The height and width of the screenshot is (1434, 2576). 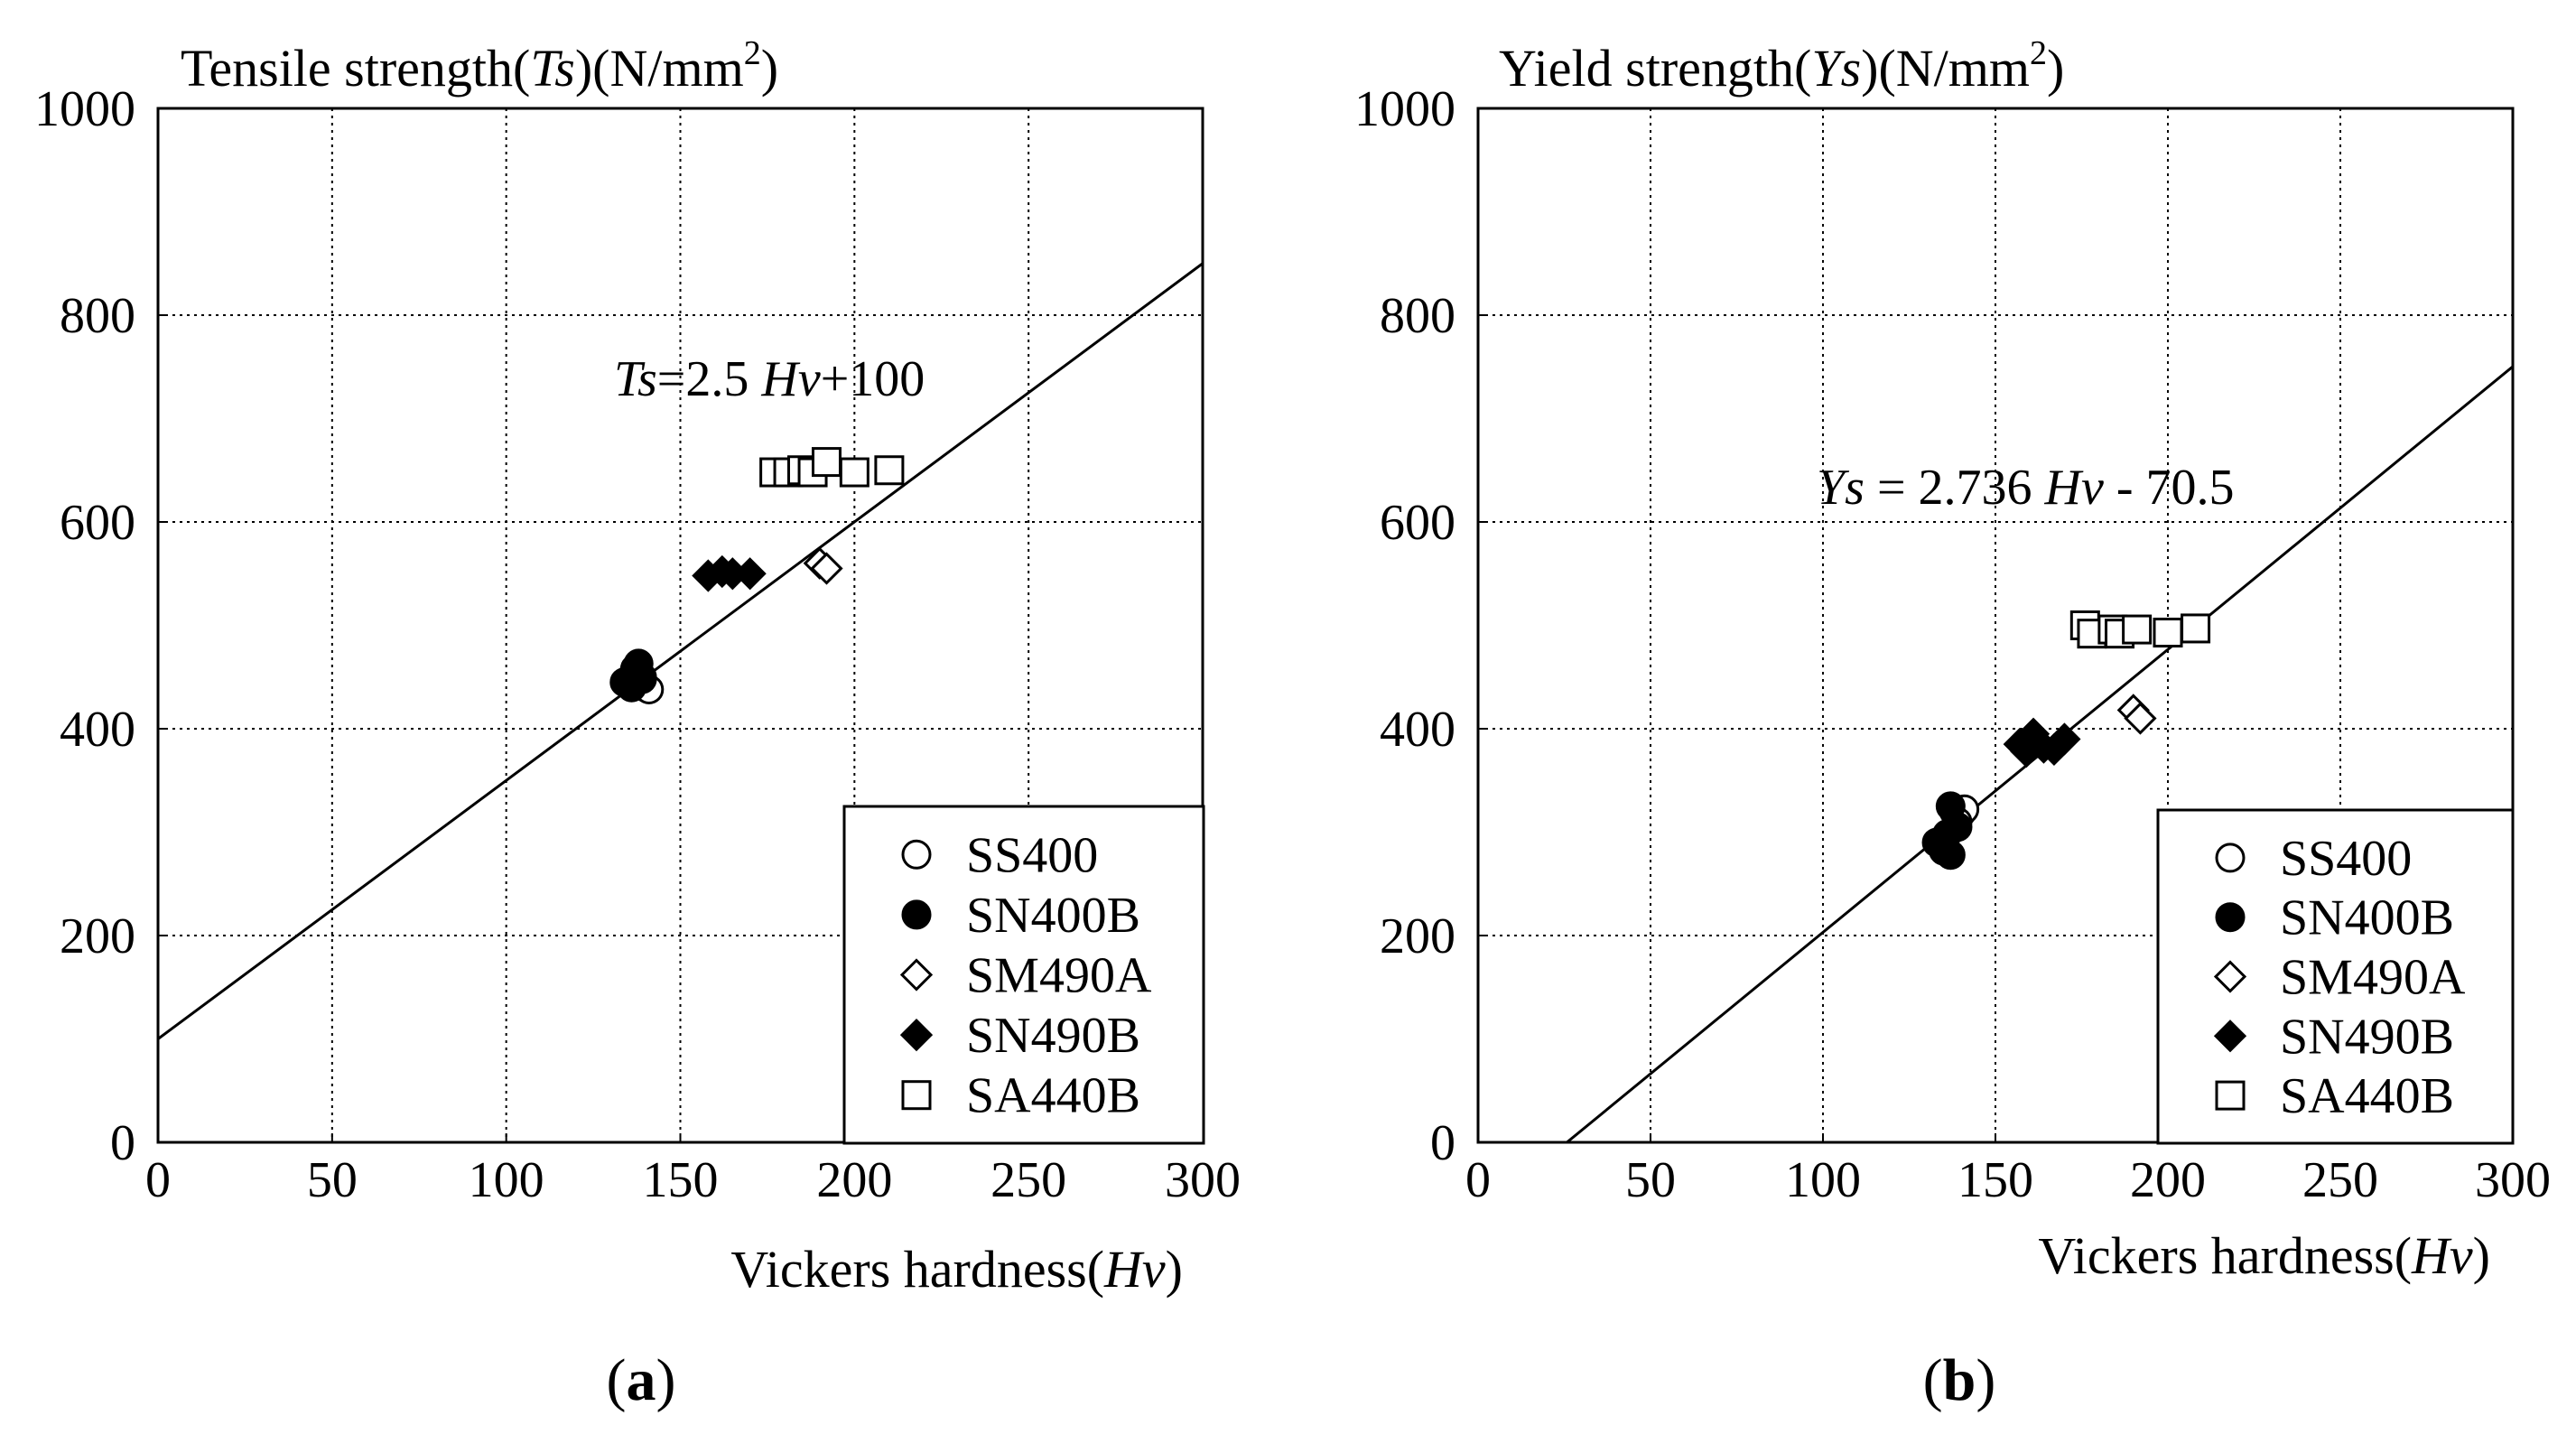 I want to click on fit-equation: Ys = 2.736 Hv - 70.5, so click(x=2025, y=488).